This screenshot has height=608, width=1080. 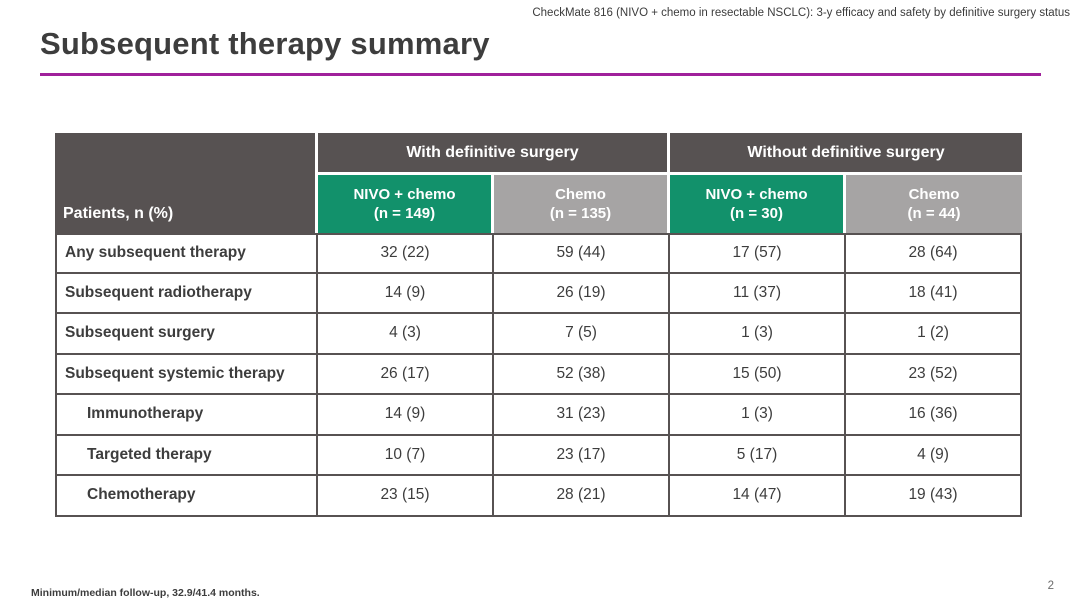 What do you see at coordinates (406, 204) in the screenshot?
I see `column-header-nivo-chemo-with: NIVO + chemo (n = 149)` at bounding box center [406, 204].